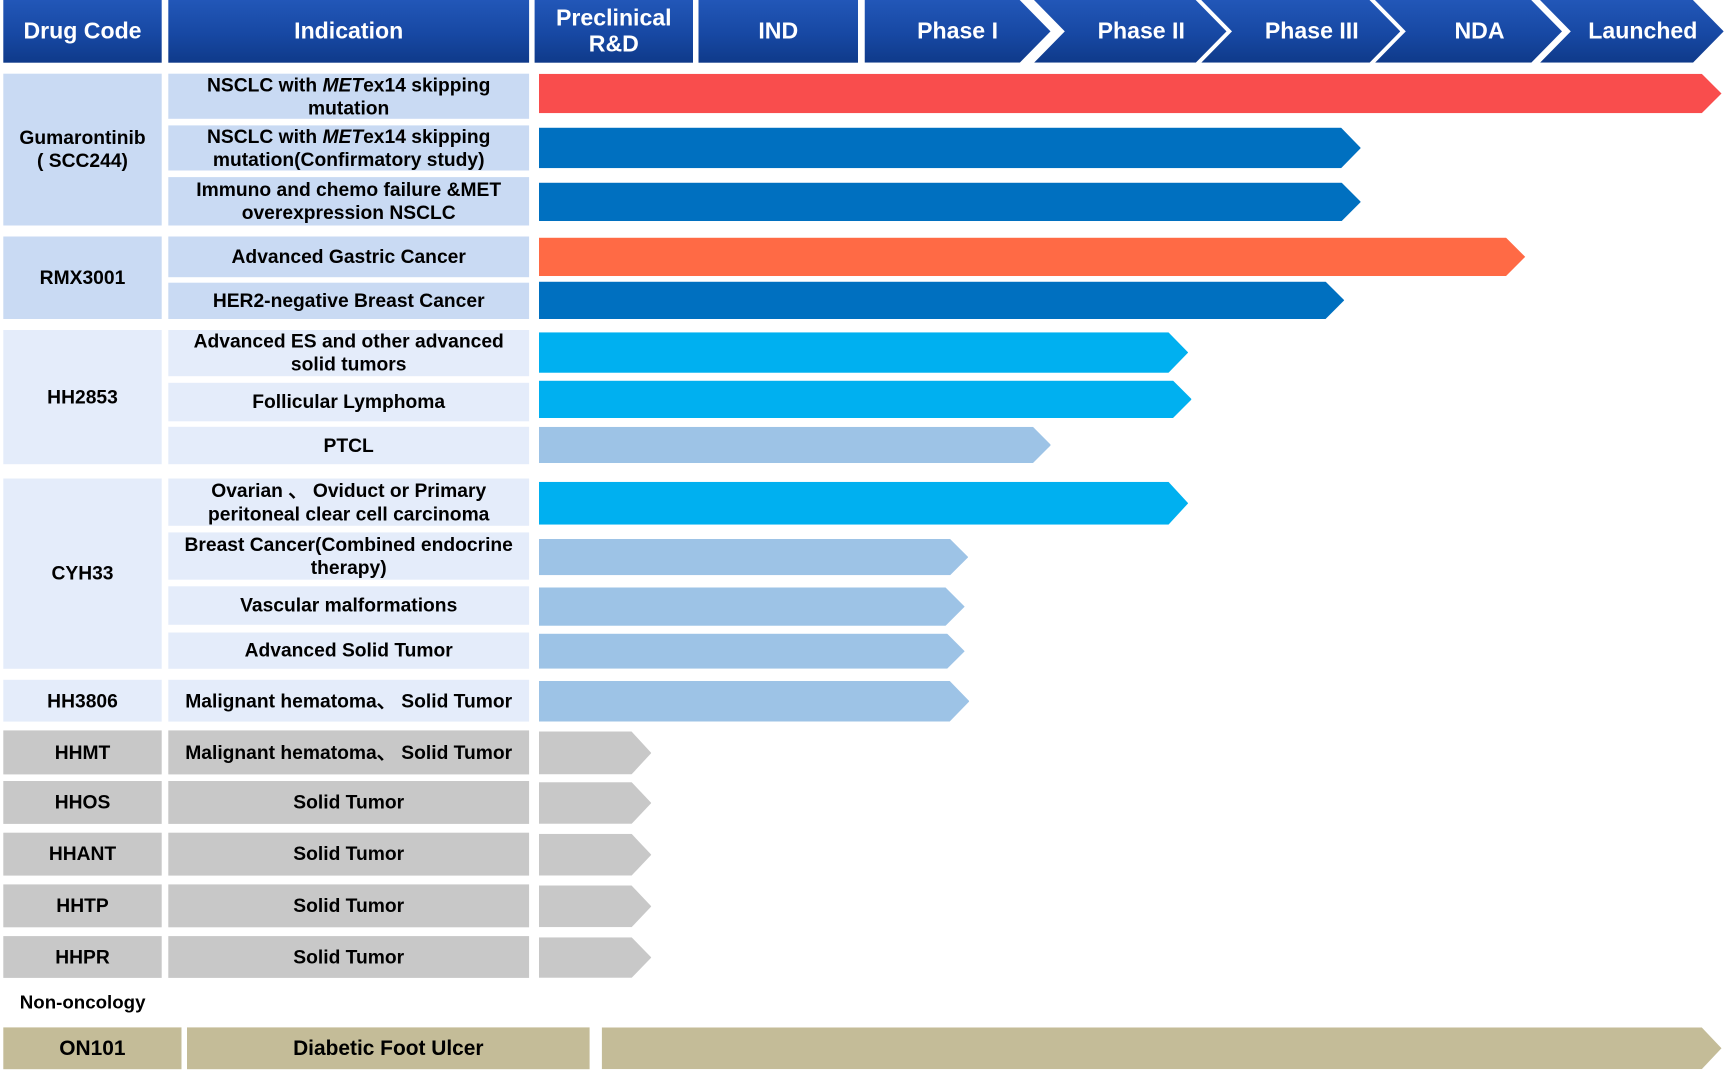 The image size is (1725, 1076). I want to click on stage-label: Phase I, so click(957, 31).